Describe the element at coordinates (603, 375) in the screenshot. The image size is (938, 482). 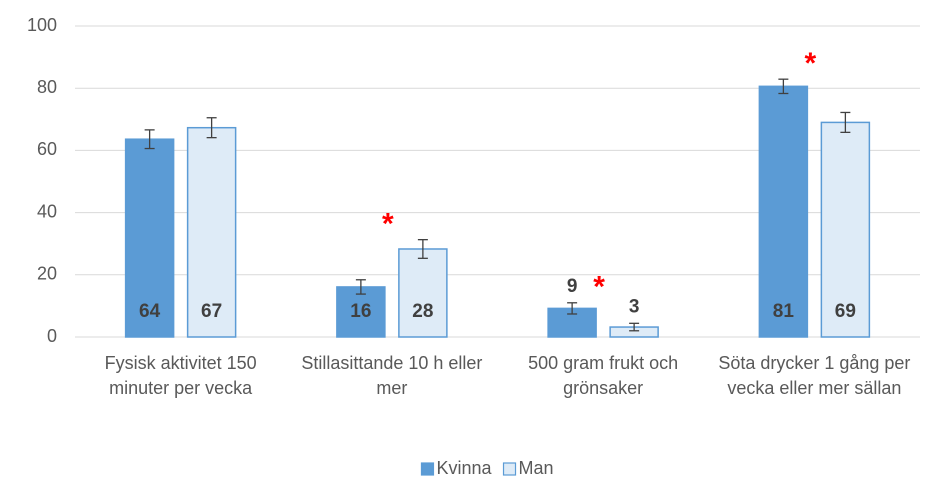
I see `x-tick-label: 500 gram frukt och grönsaker` at that location.